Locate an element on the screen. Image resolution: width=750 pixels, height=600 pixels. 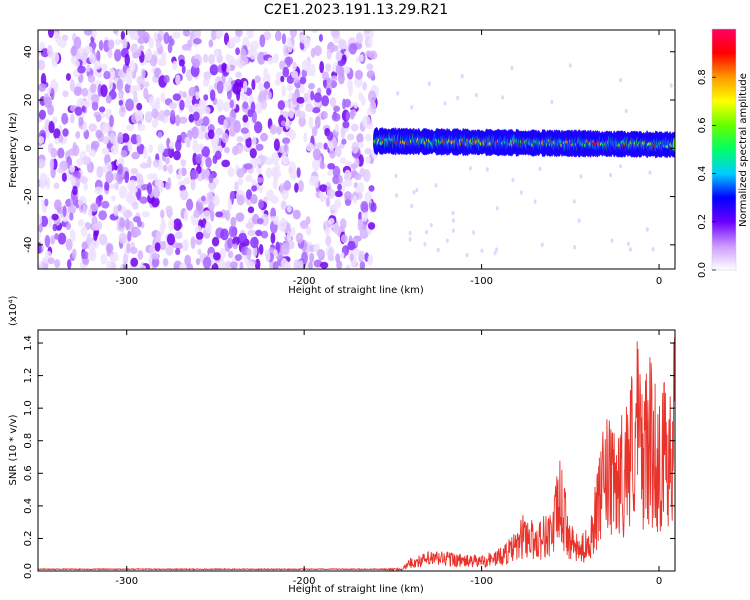
band-blob is located at coordinates (673, 144).